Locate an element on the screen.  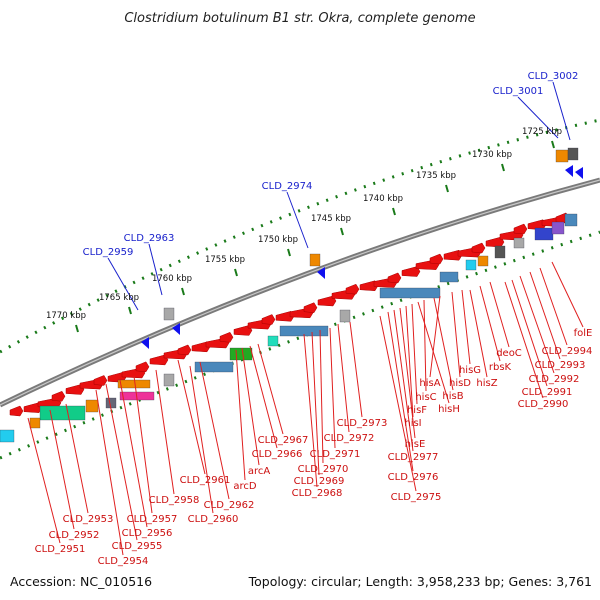
inner-gene-label: CLD_2953 is located at coordinates (88, 519).